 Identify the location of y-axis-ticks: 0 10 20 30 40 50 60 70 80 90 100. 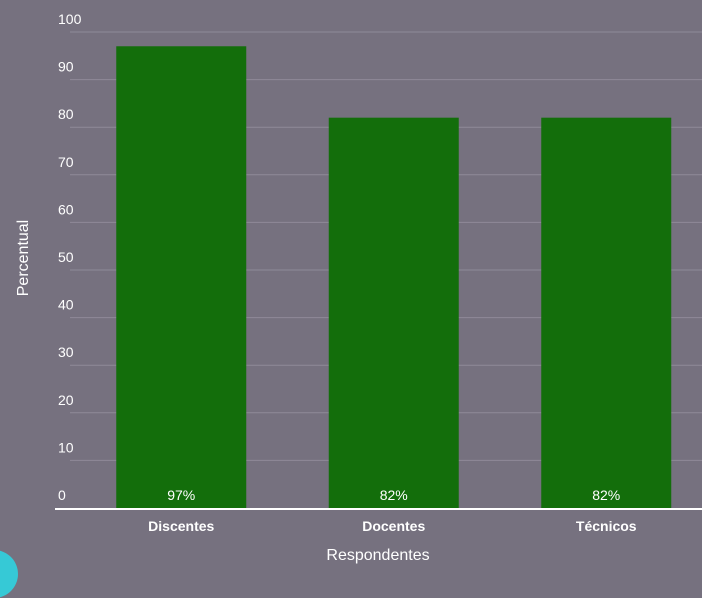
(70, 257).